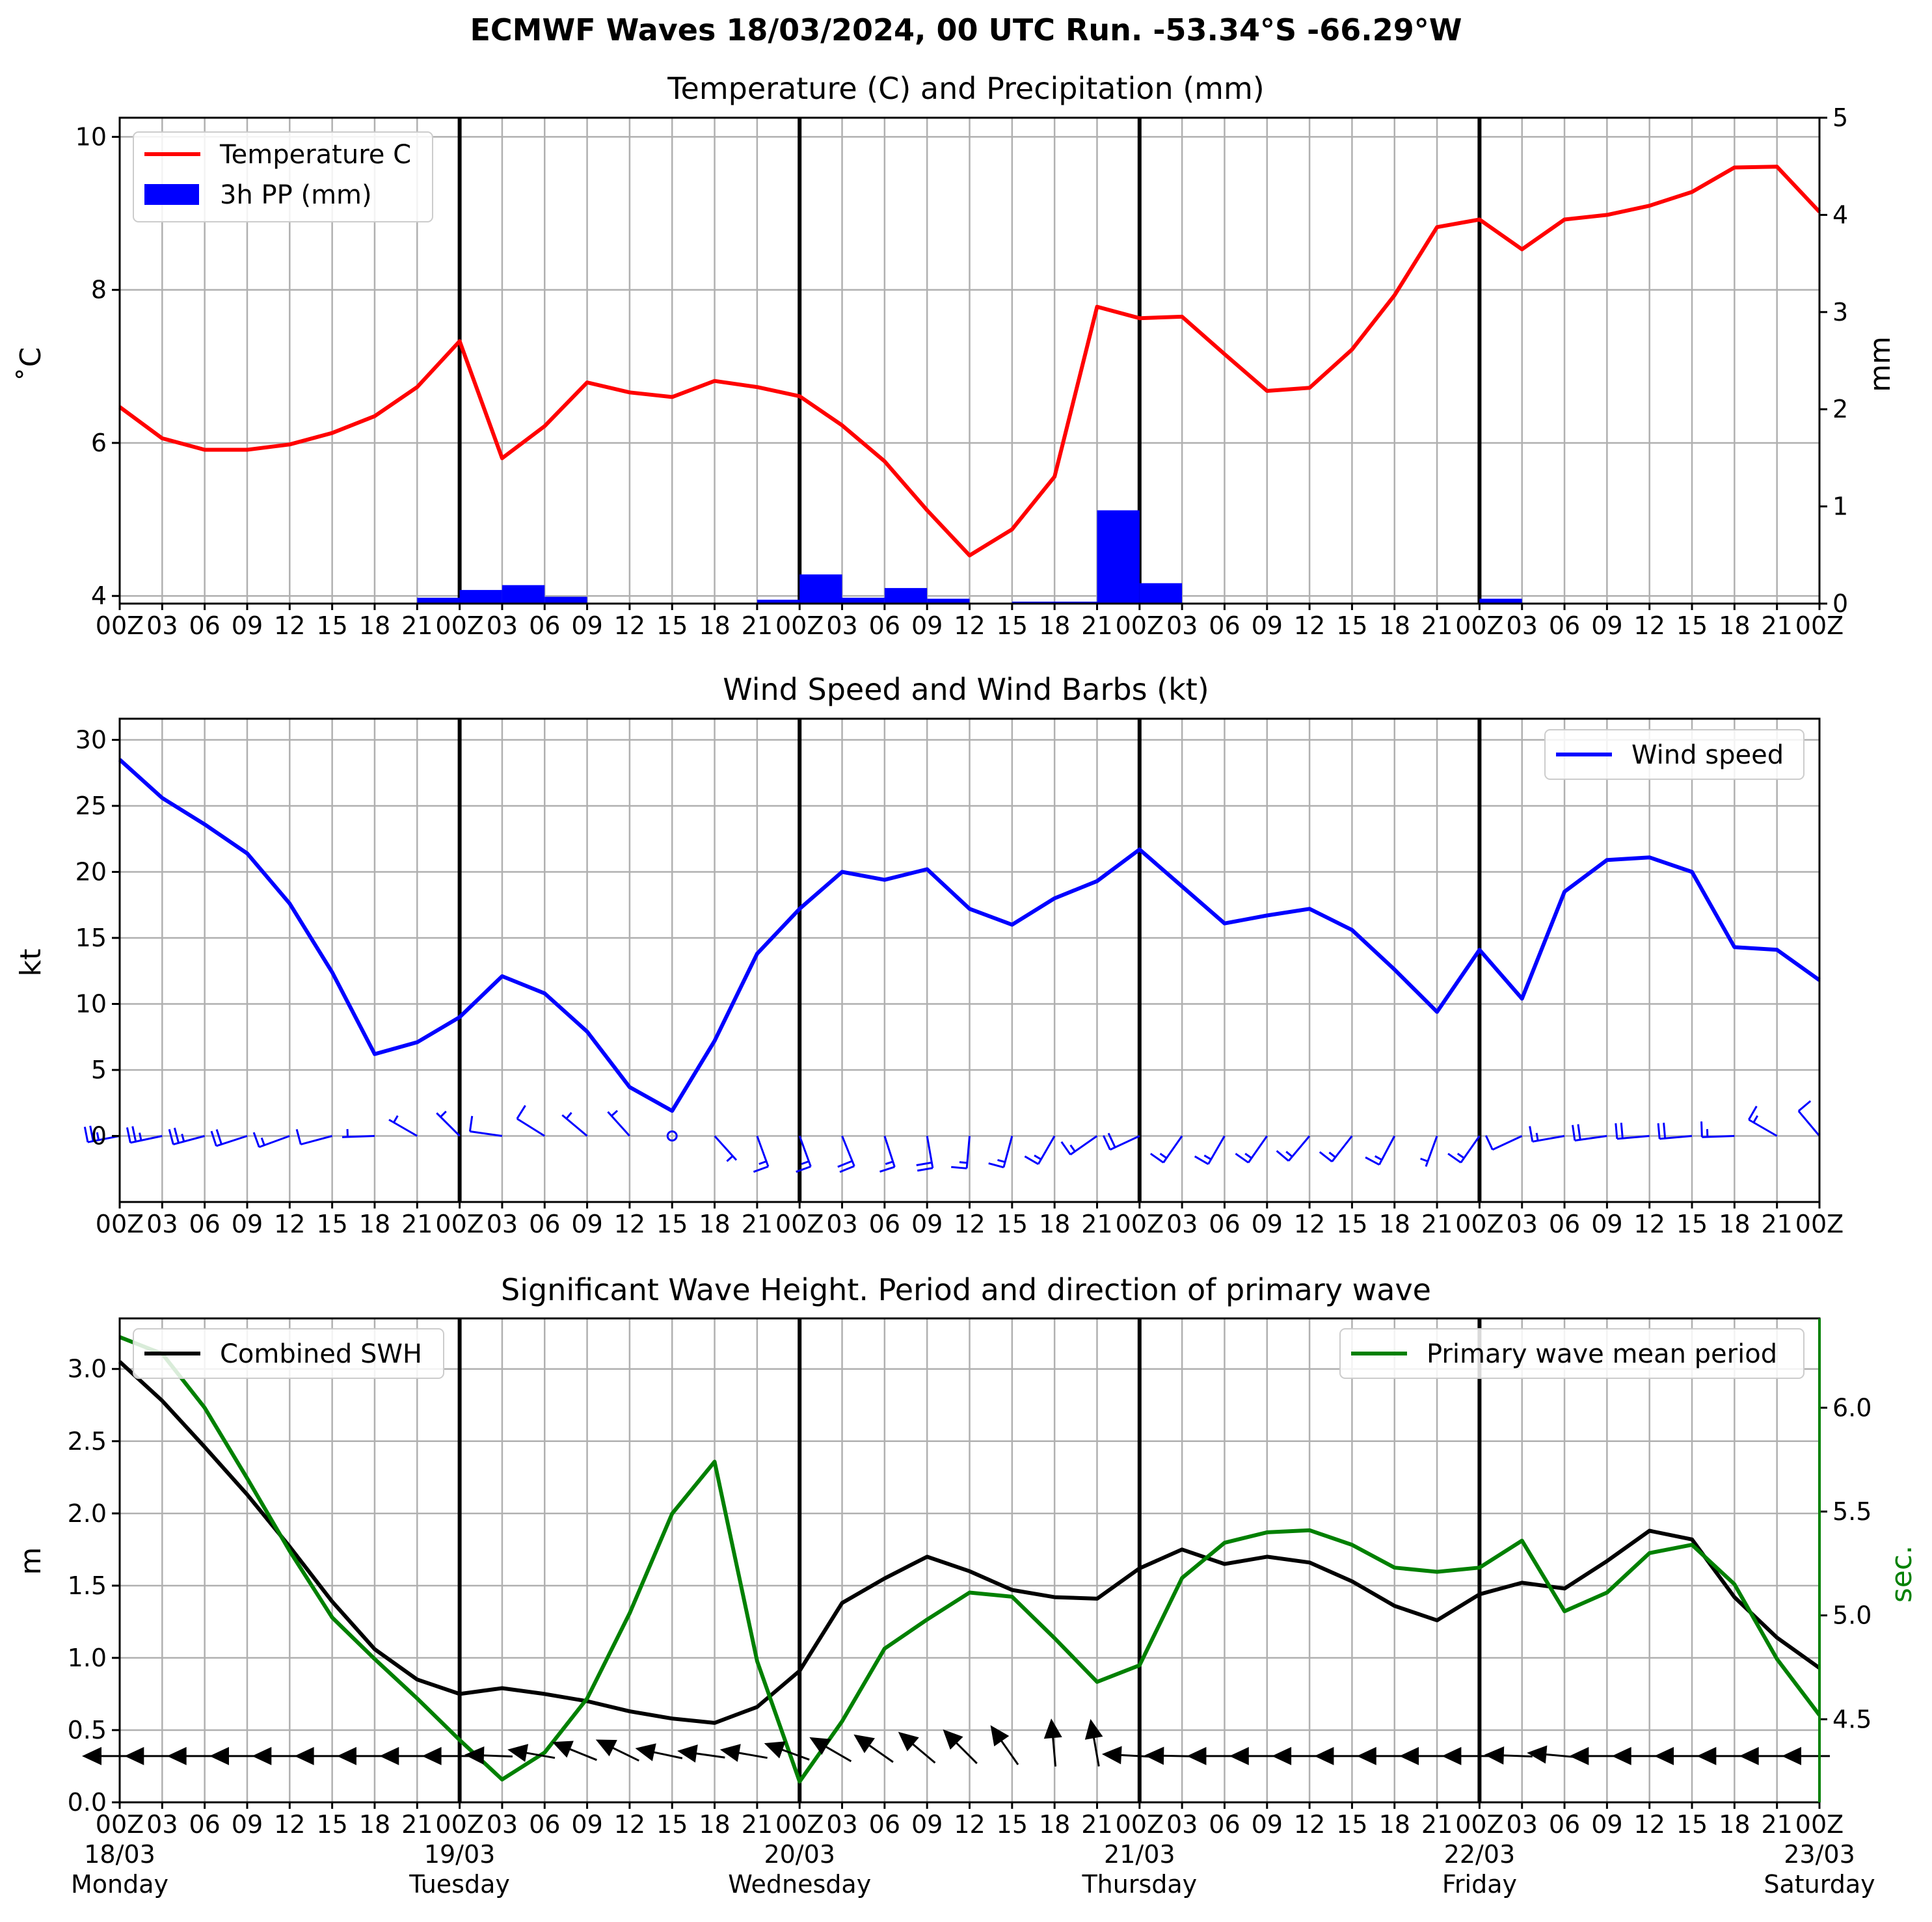 Image resolution: width=1932 pixels, height=1922 pixels. What do you see at coordinates (672, 1135) in the screenshot?
I see `wind-barb-calm-circle` at bounding box center [672, 1135].